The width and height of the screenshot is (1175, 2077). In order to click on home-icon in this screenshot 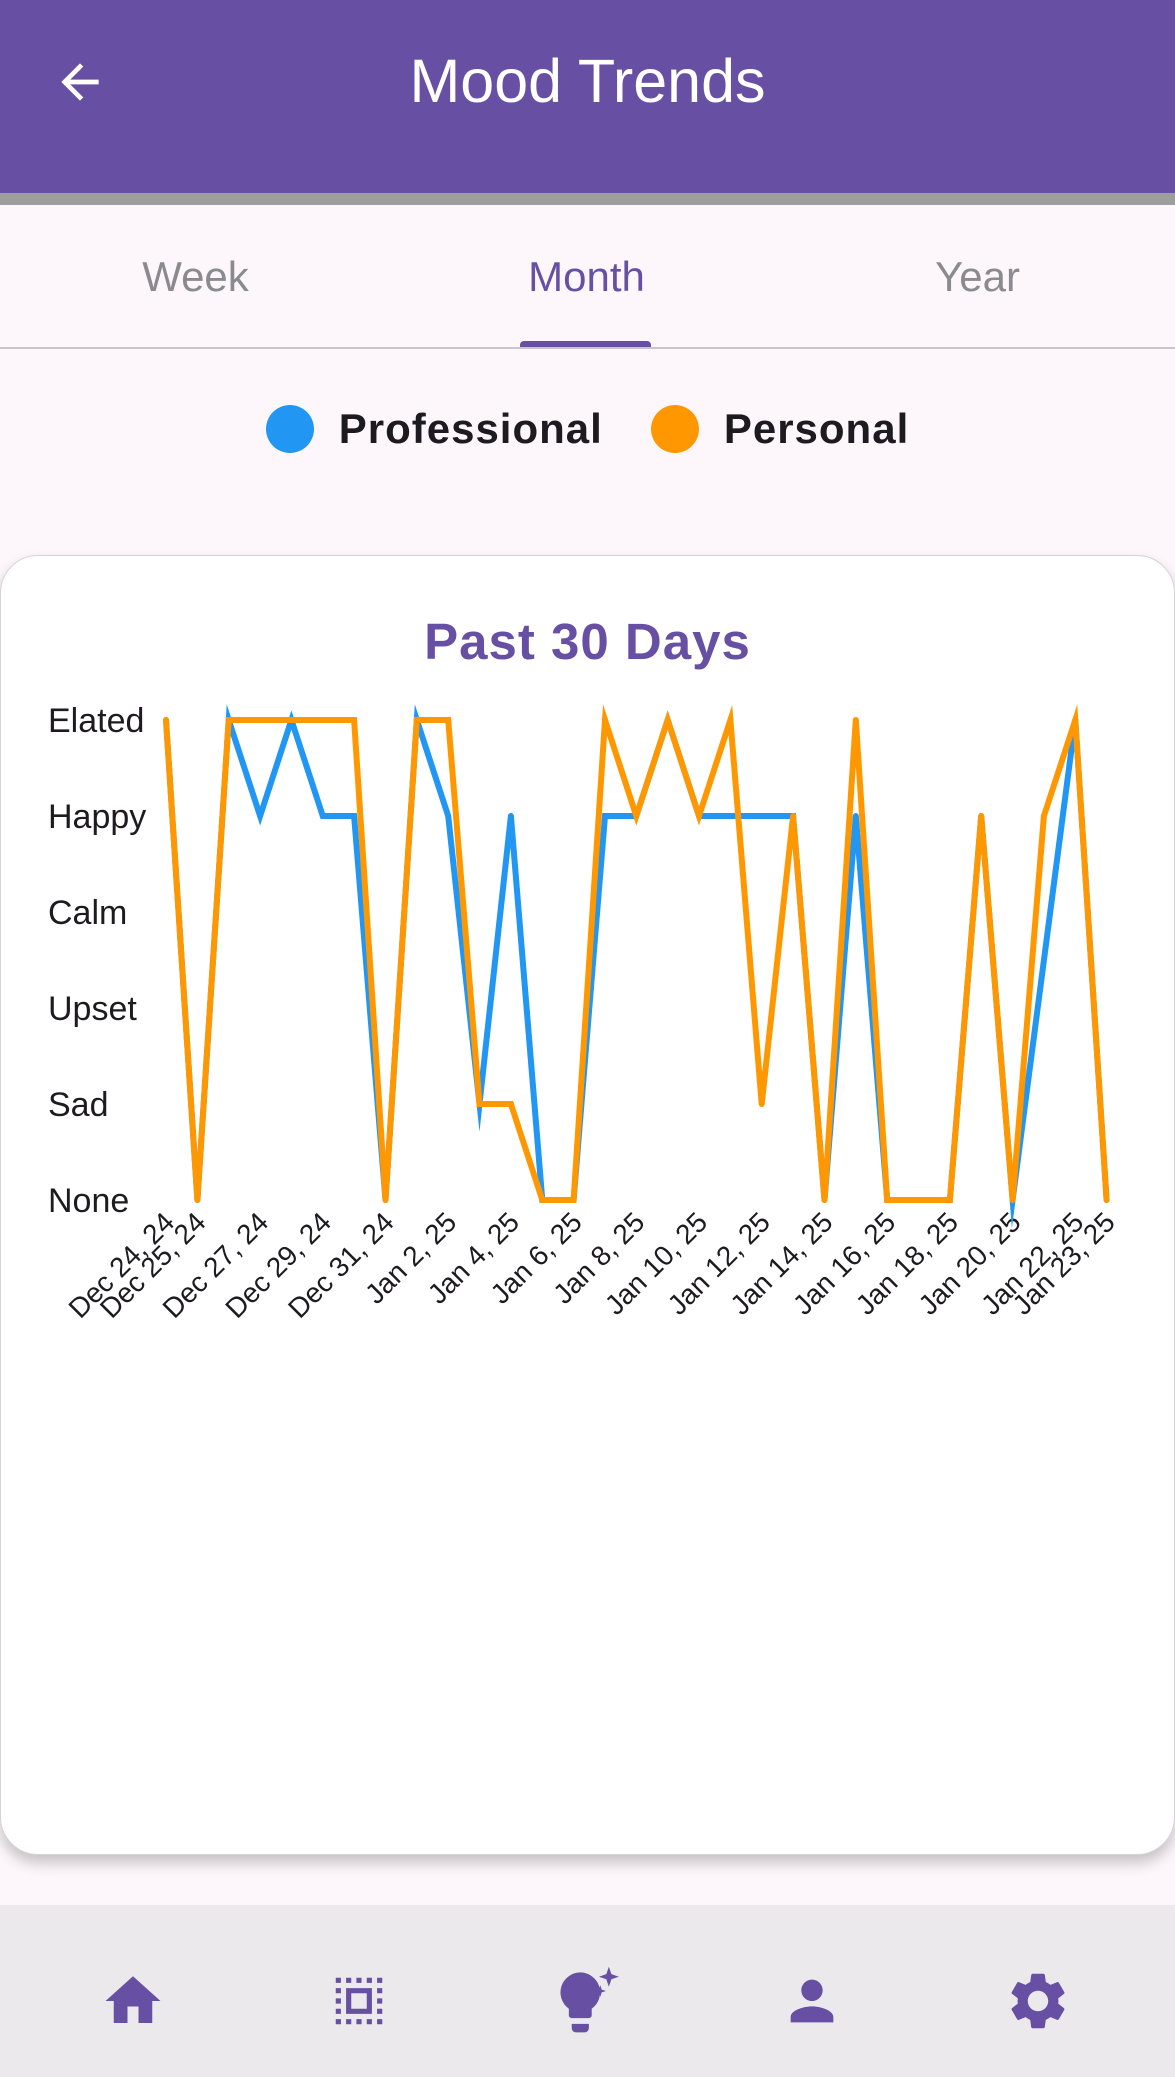, I will do `click(133, 1999)`.